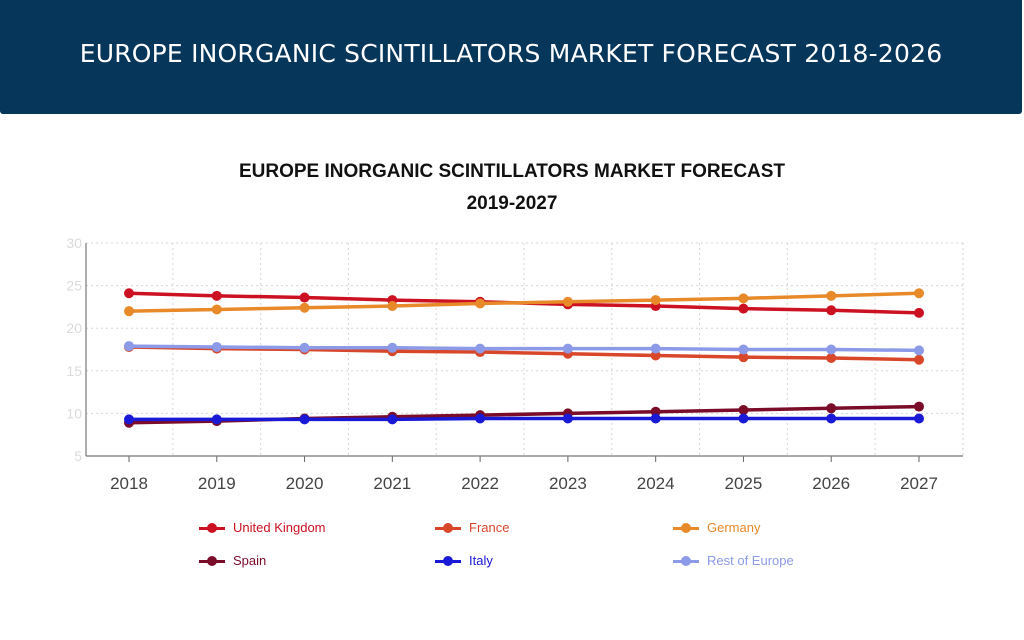 This screenshot has width=1024, height=640. I want to click on series-germany, so click(524, 302).